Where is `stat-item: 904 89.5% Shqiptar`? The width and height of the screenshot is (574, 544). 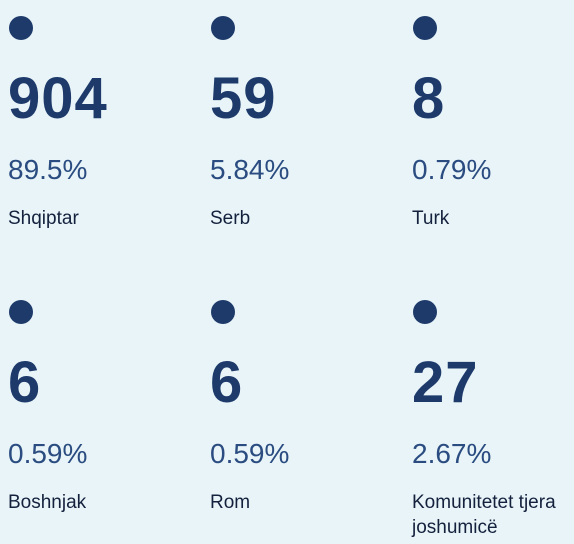 stat-item: 904 89.5% Shqiptar is located at coordinates (88, 123).